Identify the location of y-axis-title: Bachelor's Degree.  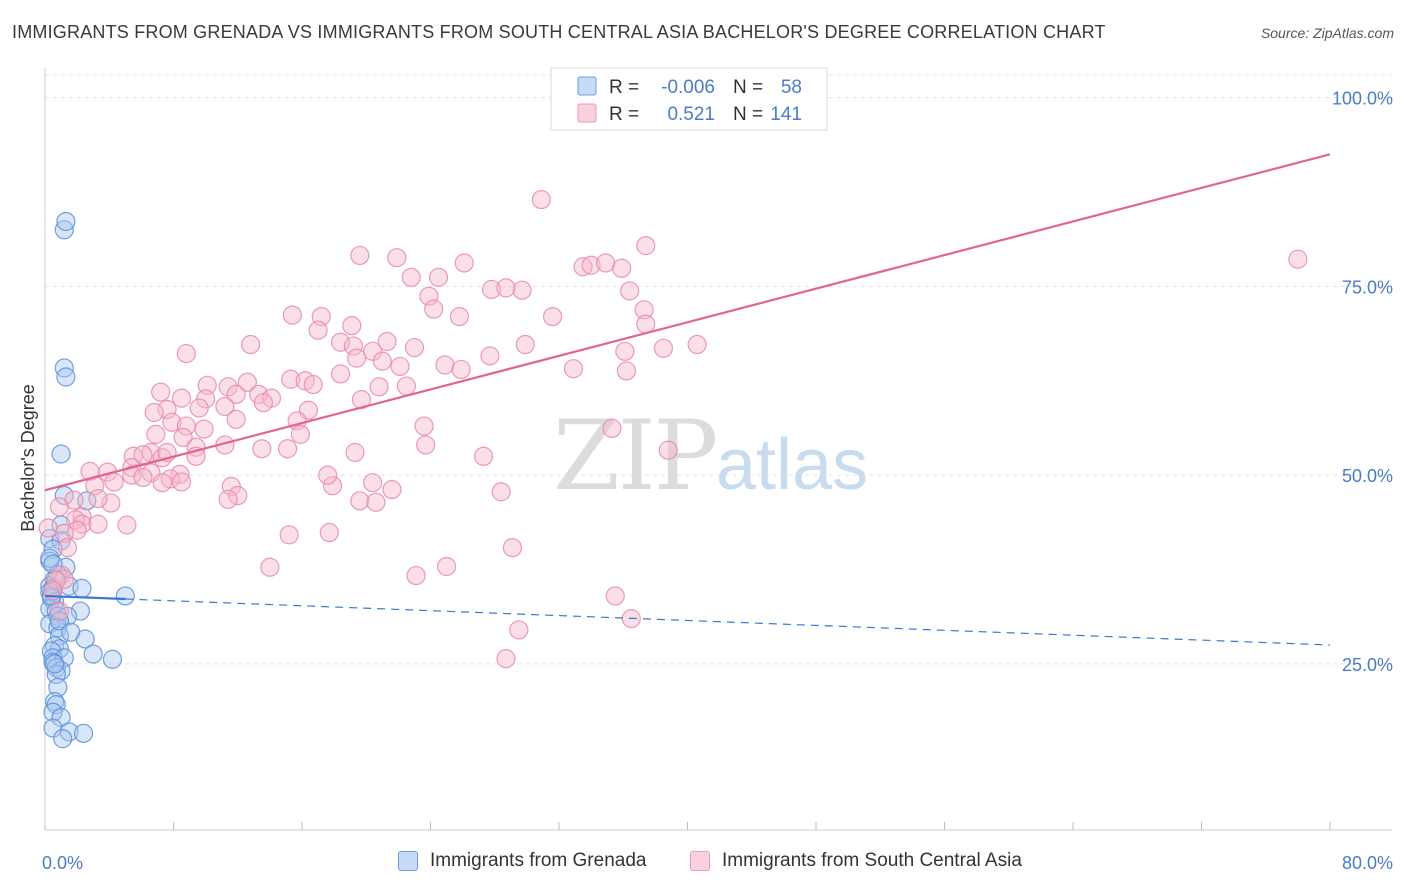
(28, 458).